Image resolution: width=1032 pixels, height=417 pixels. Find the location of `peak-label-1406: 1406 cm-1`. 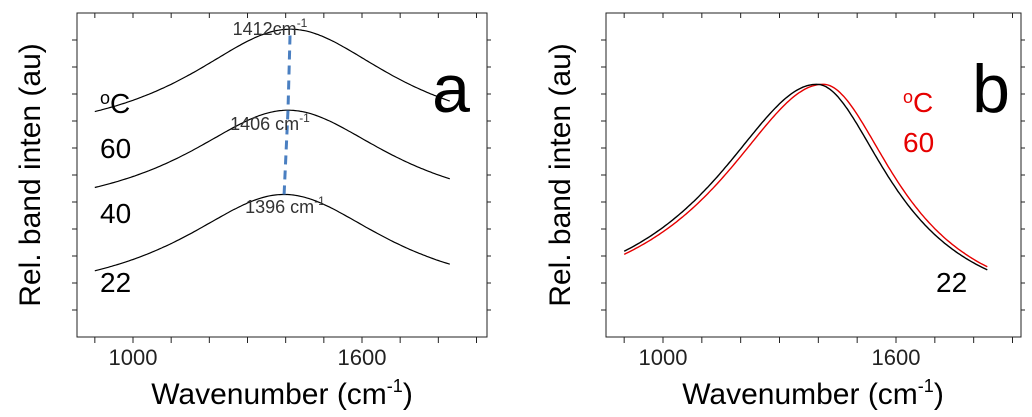

peak-label-1406: 1406 cm-1 is located at coordinates (270, 122).